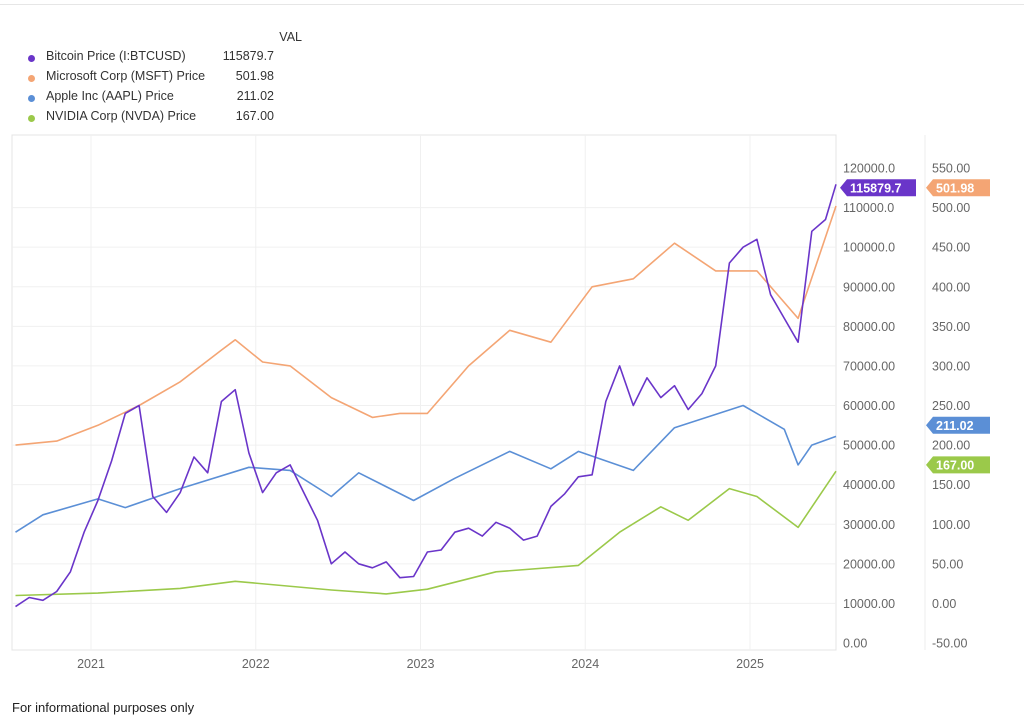 Image resolution: width=1024 pixels, height=720 pixels. I want to click on legend-item-btc: Bitcoin Price (I:BTCUSD) 115879.7, so click(153, 59).